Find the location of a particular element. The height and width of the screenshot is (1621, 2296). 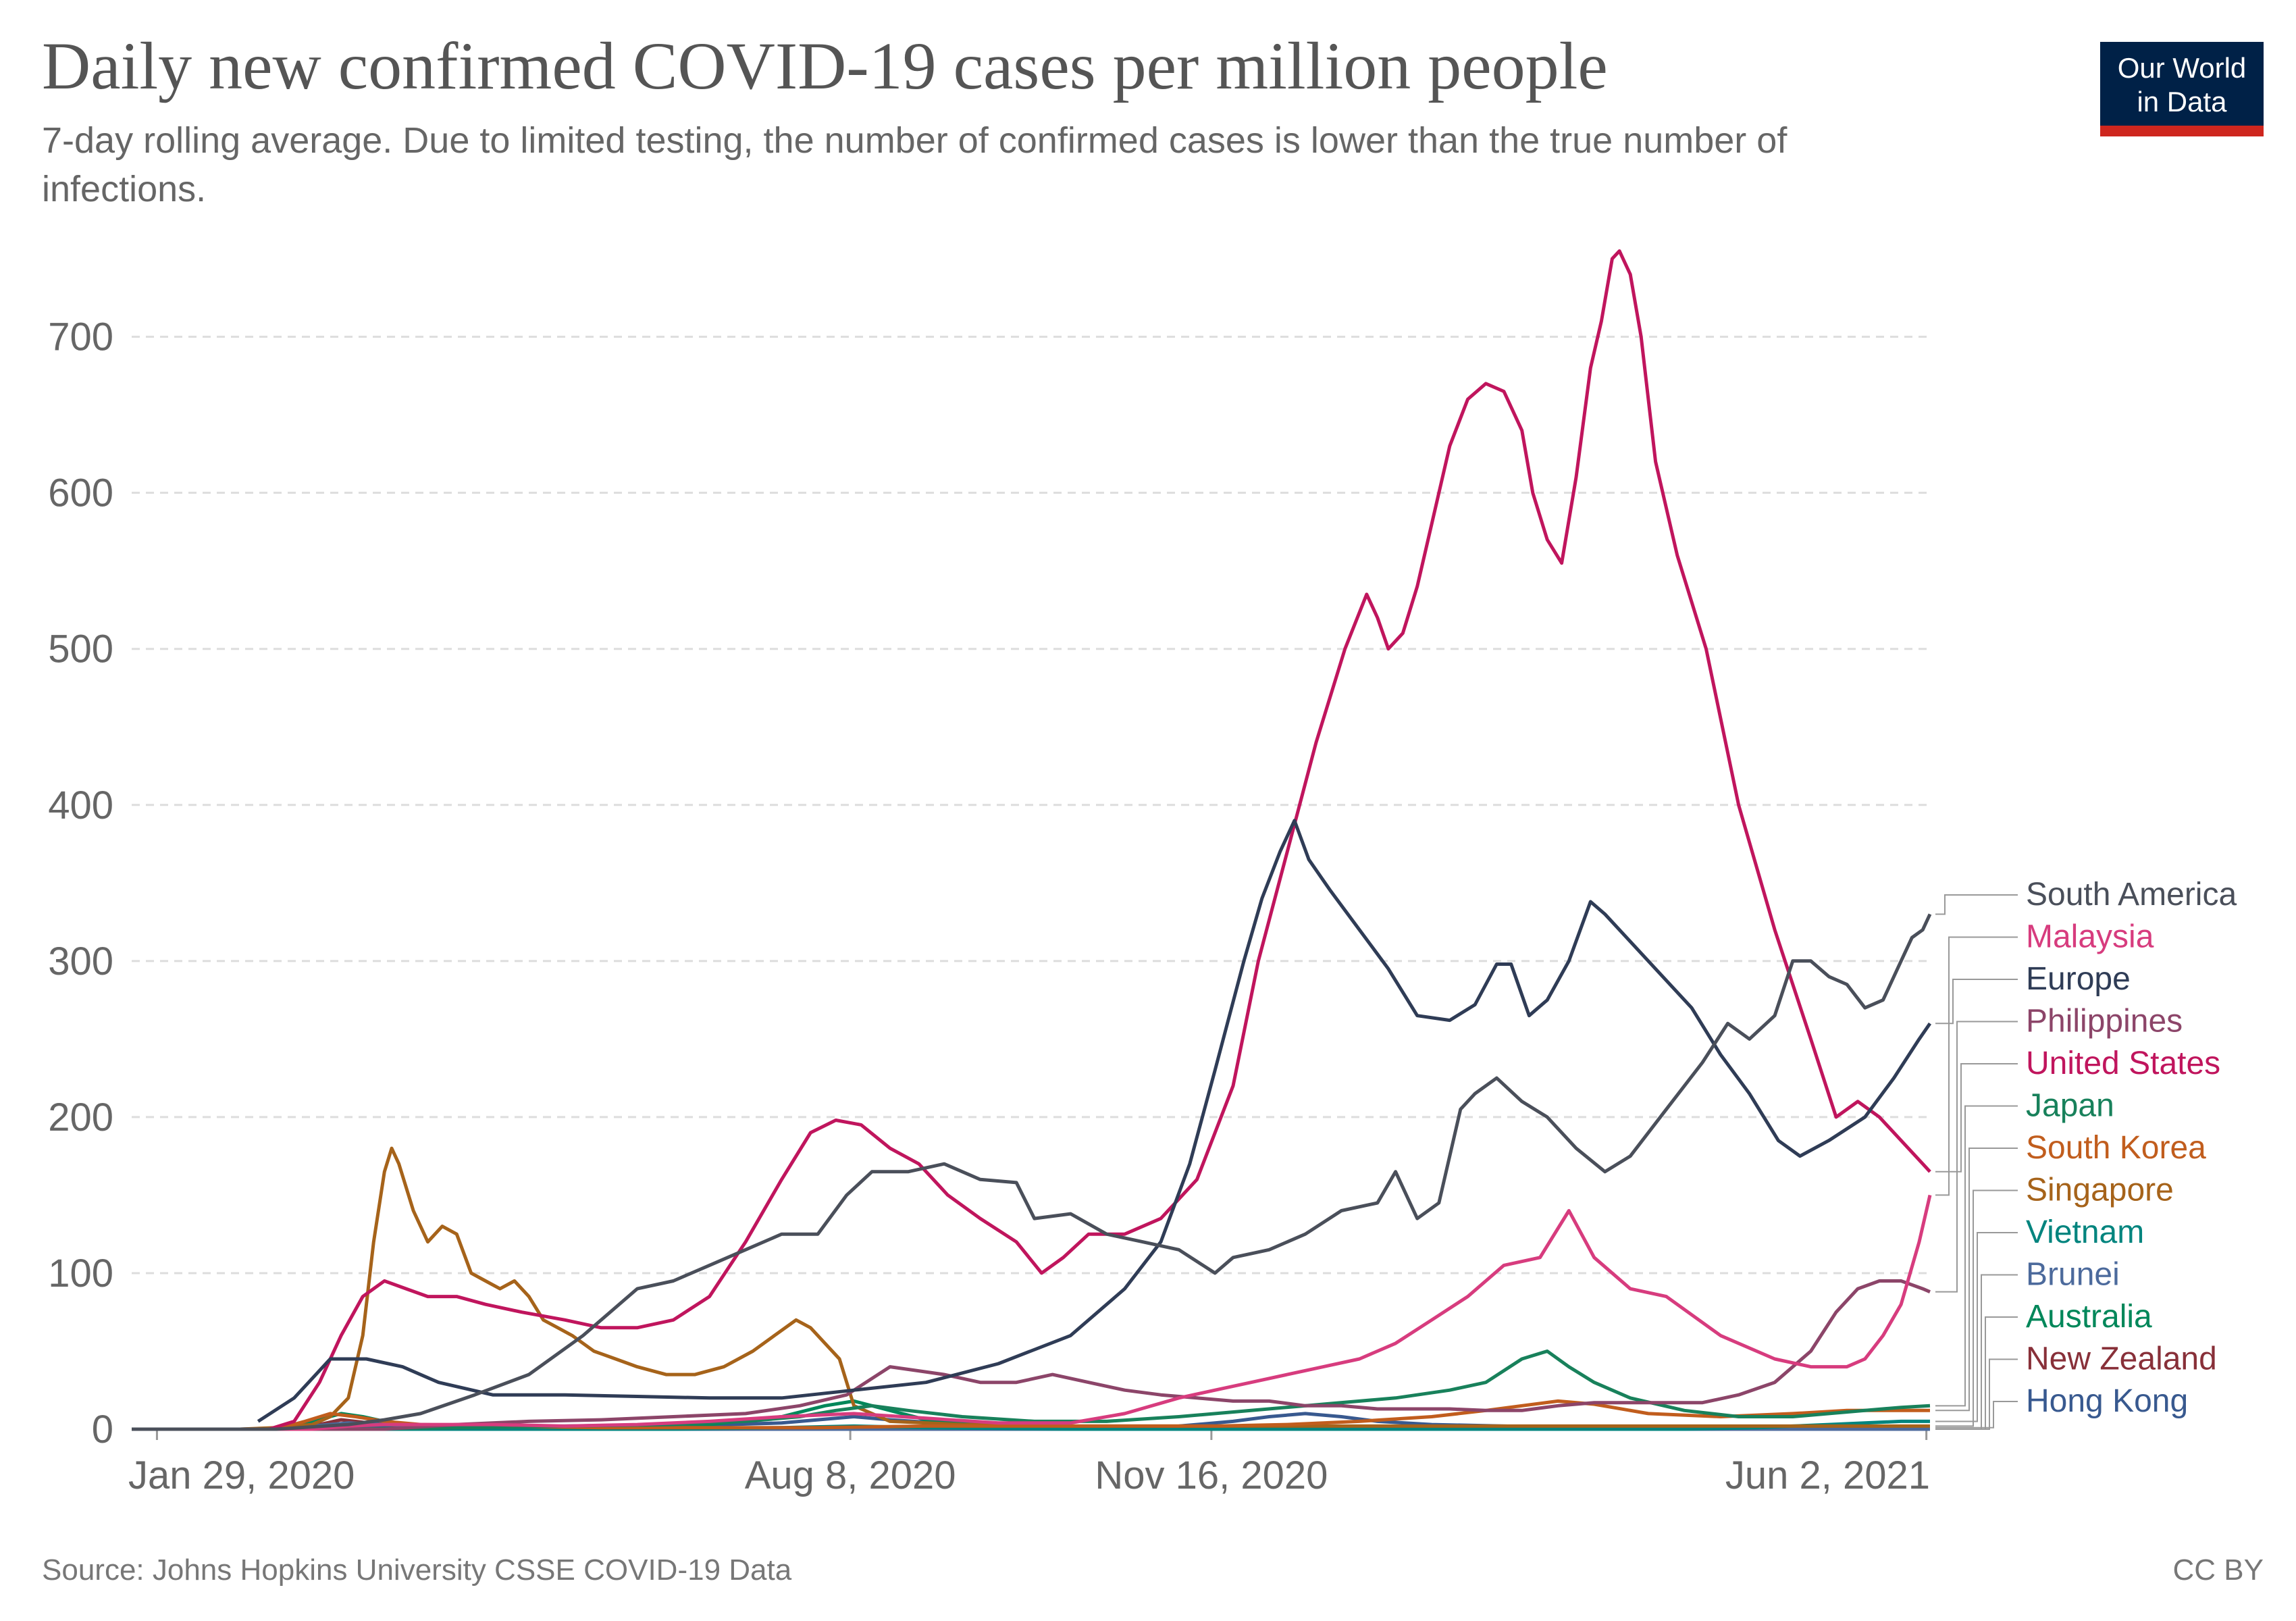

legend-label-south-korea: South Korea is located at coordinates (2116, 1148).